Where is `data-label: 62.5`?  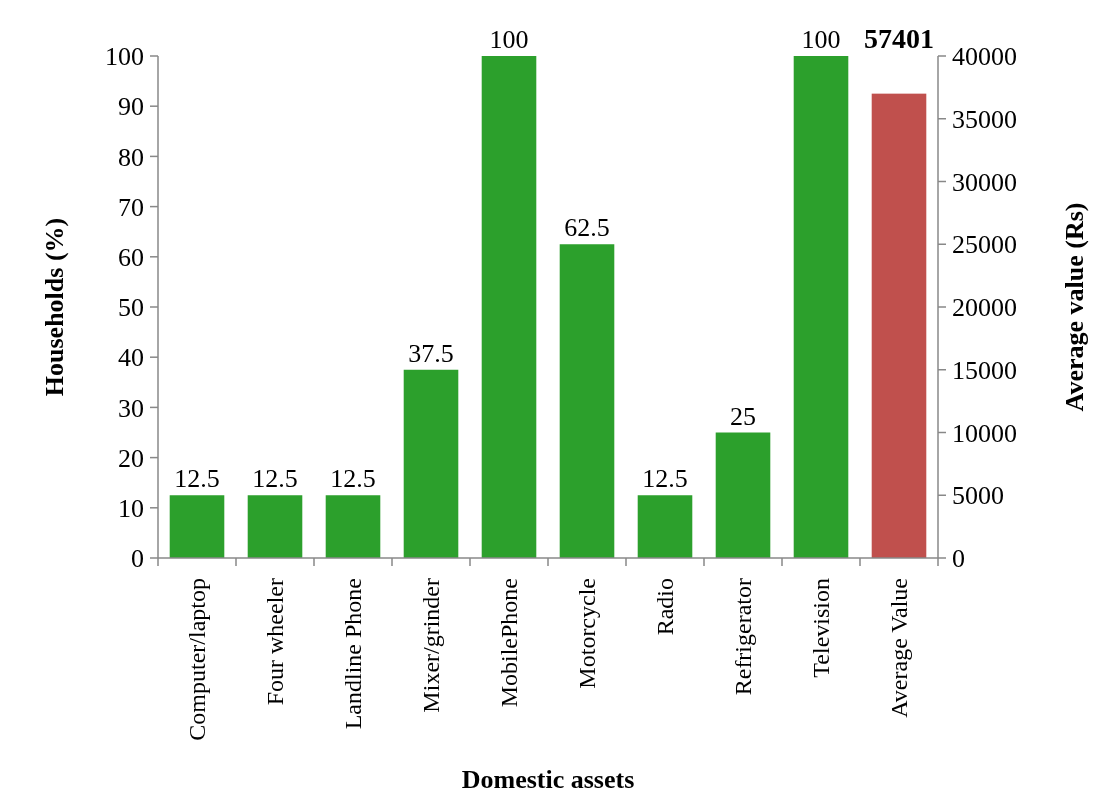
data-label: 62.5 is located at coordinates (587, 228).